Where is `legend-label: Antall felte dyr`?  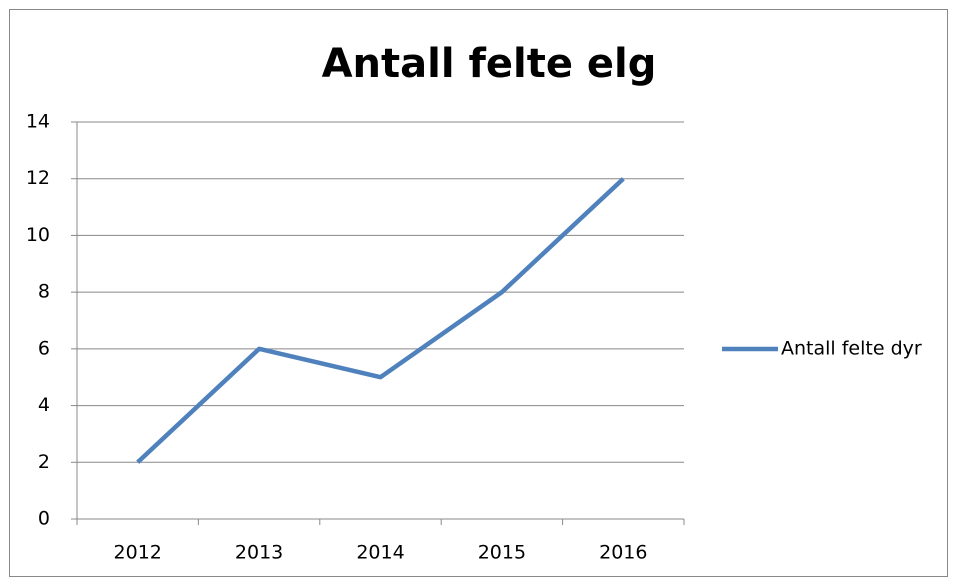
legend-label: Antall felte dyr is located at coordinates (851, 349).